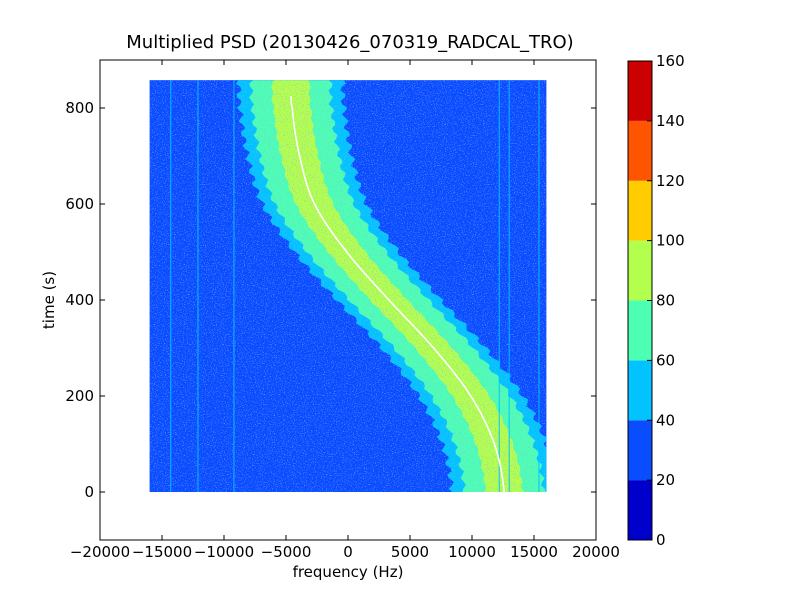 The height and width of the screenshot is (600, 800). What do you see at coordinates (472, 552) in the screenshot?
I see `x-tick-label: 10000` at bounding box center [472, 552].